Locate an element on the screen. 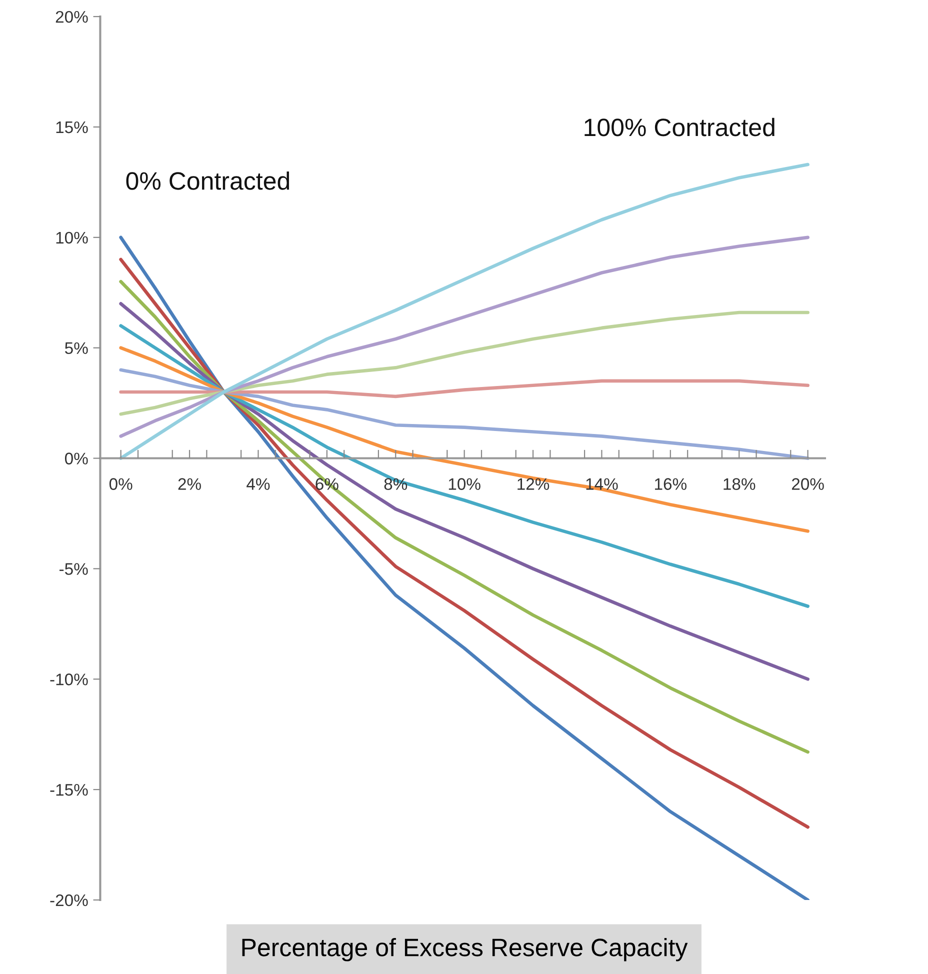 The height and width of the screenshot is (974, 928). x-tick-label: 2% is located at coordinates (189, 484).